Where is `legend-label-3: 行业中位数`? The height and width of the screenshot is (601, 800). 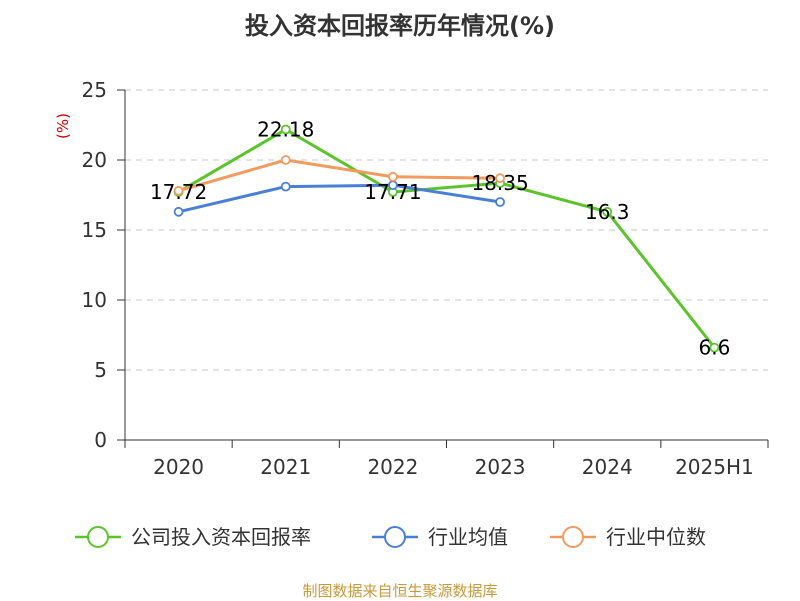 legend-label-3: 行业中位数 is located at coordinates (656, 537).